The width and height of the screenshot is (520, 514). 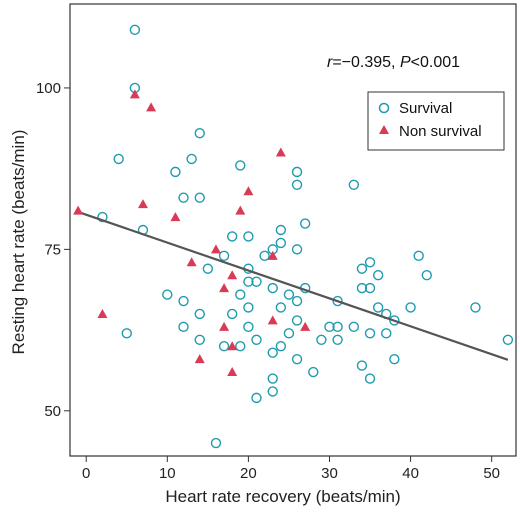 What do you see at coordinates (366, 62) in the screenshot?
I see `r-value: =−0.395,` at bounding box center [366, 62].